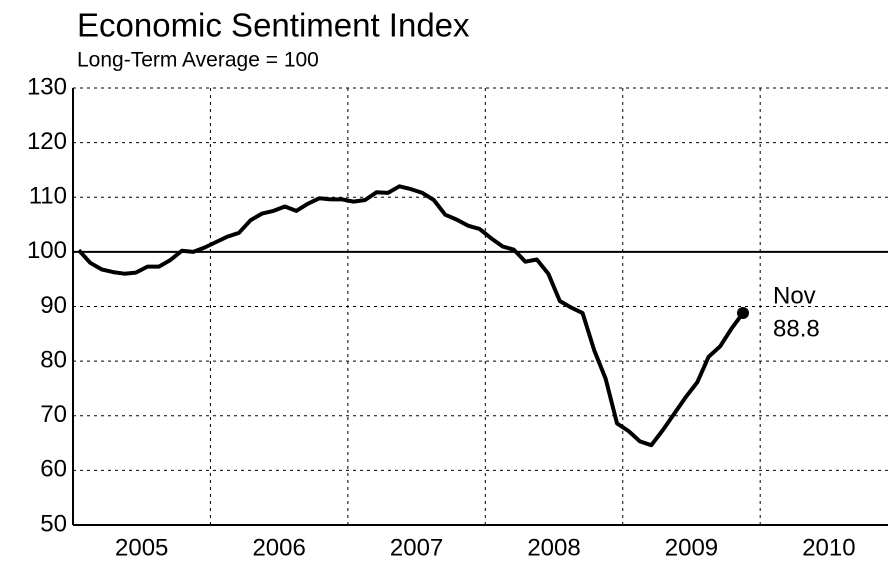 The image size is (890, 561). What do you see at coordinates (794, 295) in the screenshot?
I see `annotation-month: Nov` at bounding box center [794, 295].